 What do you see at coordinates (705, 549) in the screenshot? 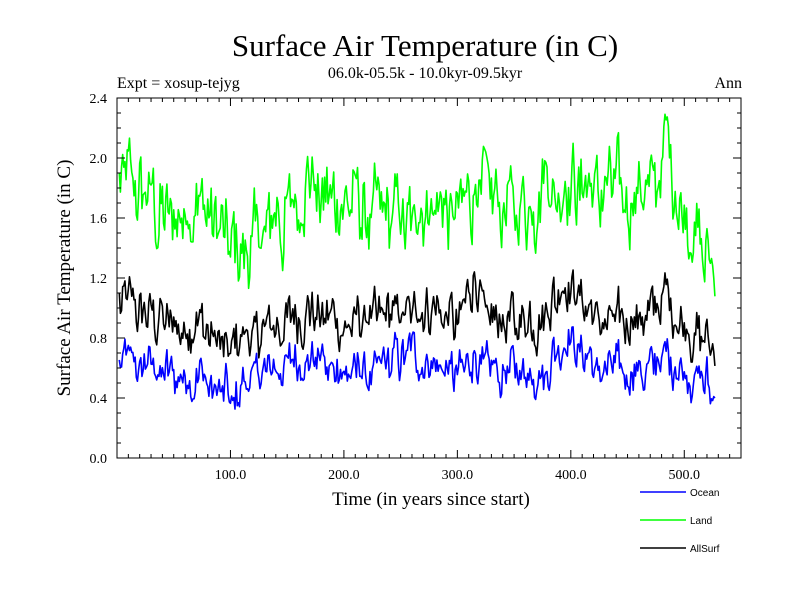
I see `legend-label-allsurf: AllSurf` at bounding box center [705, 549].